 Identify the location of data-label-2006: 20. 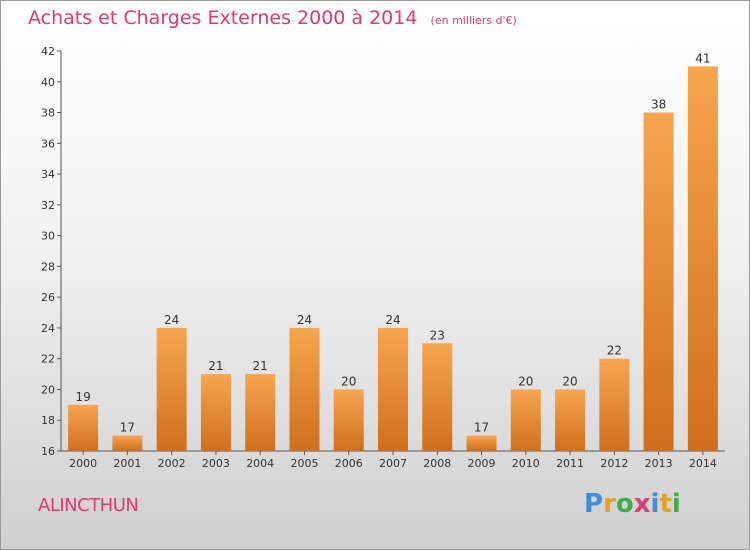
(348, 381).